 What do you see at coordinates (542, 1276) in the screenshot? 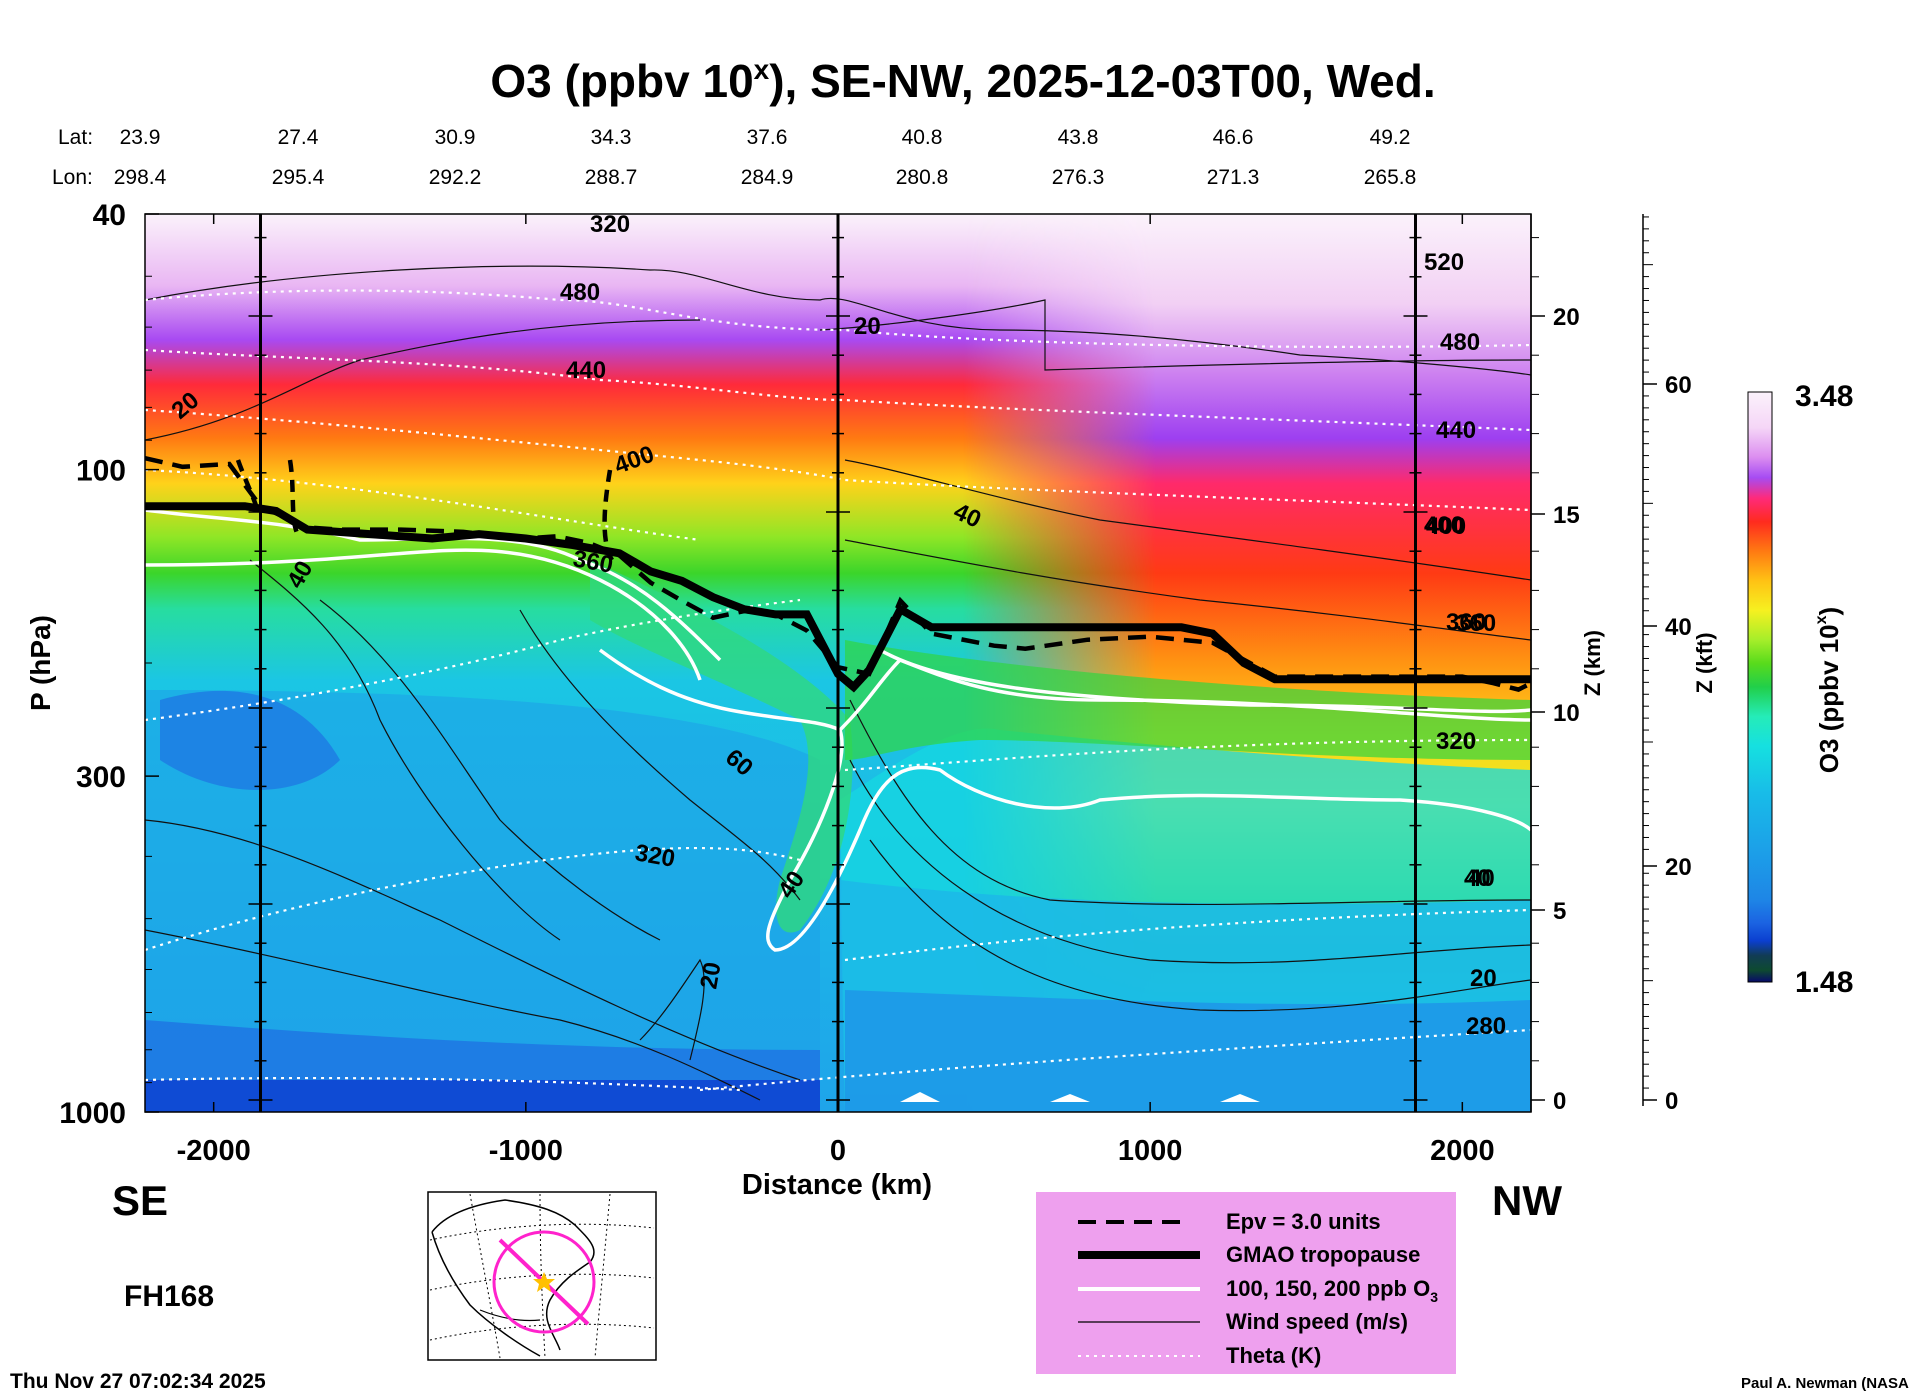
I see `inset-map` at bounding box center [542, 1276].